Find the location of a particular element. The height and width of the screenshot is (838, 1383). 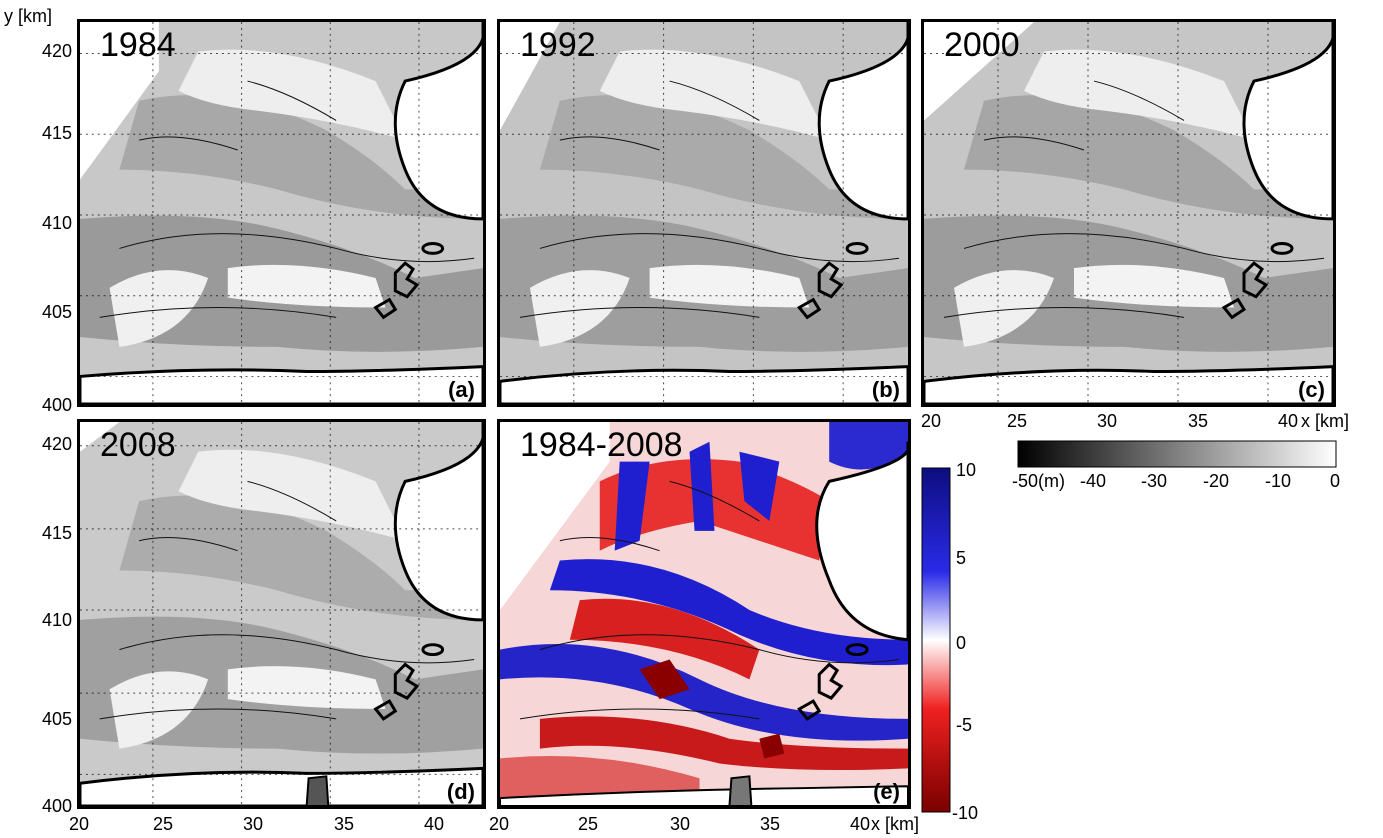

panel-e: 1984-2008 (e) is located at coordinates (704, 614).